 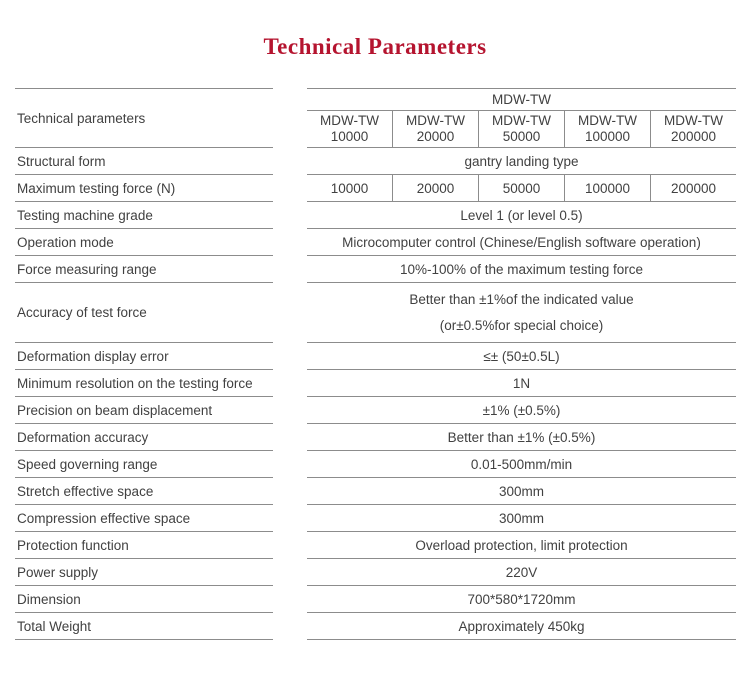 What do you see at coordinates (144, 313) in the screenshot?
I see `row-label: Accuracy of test force` at bounding box center [144, 313].